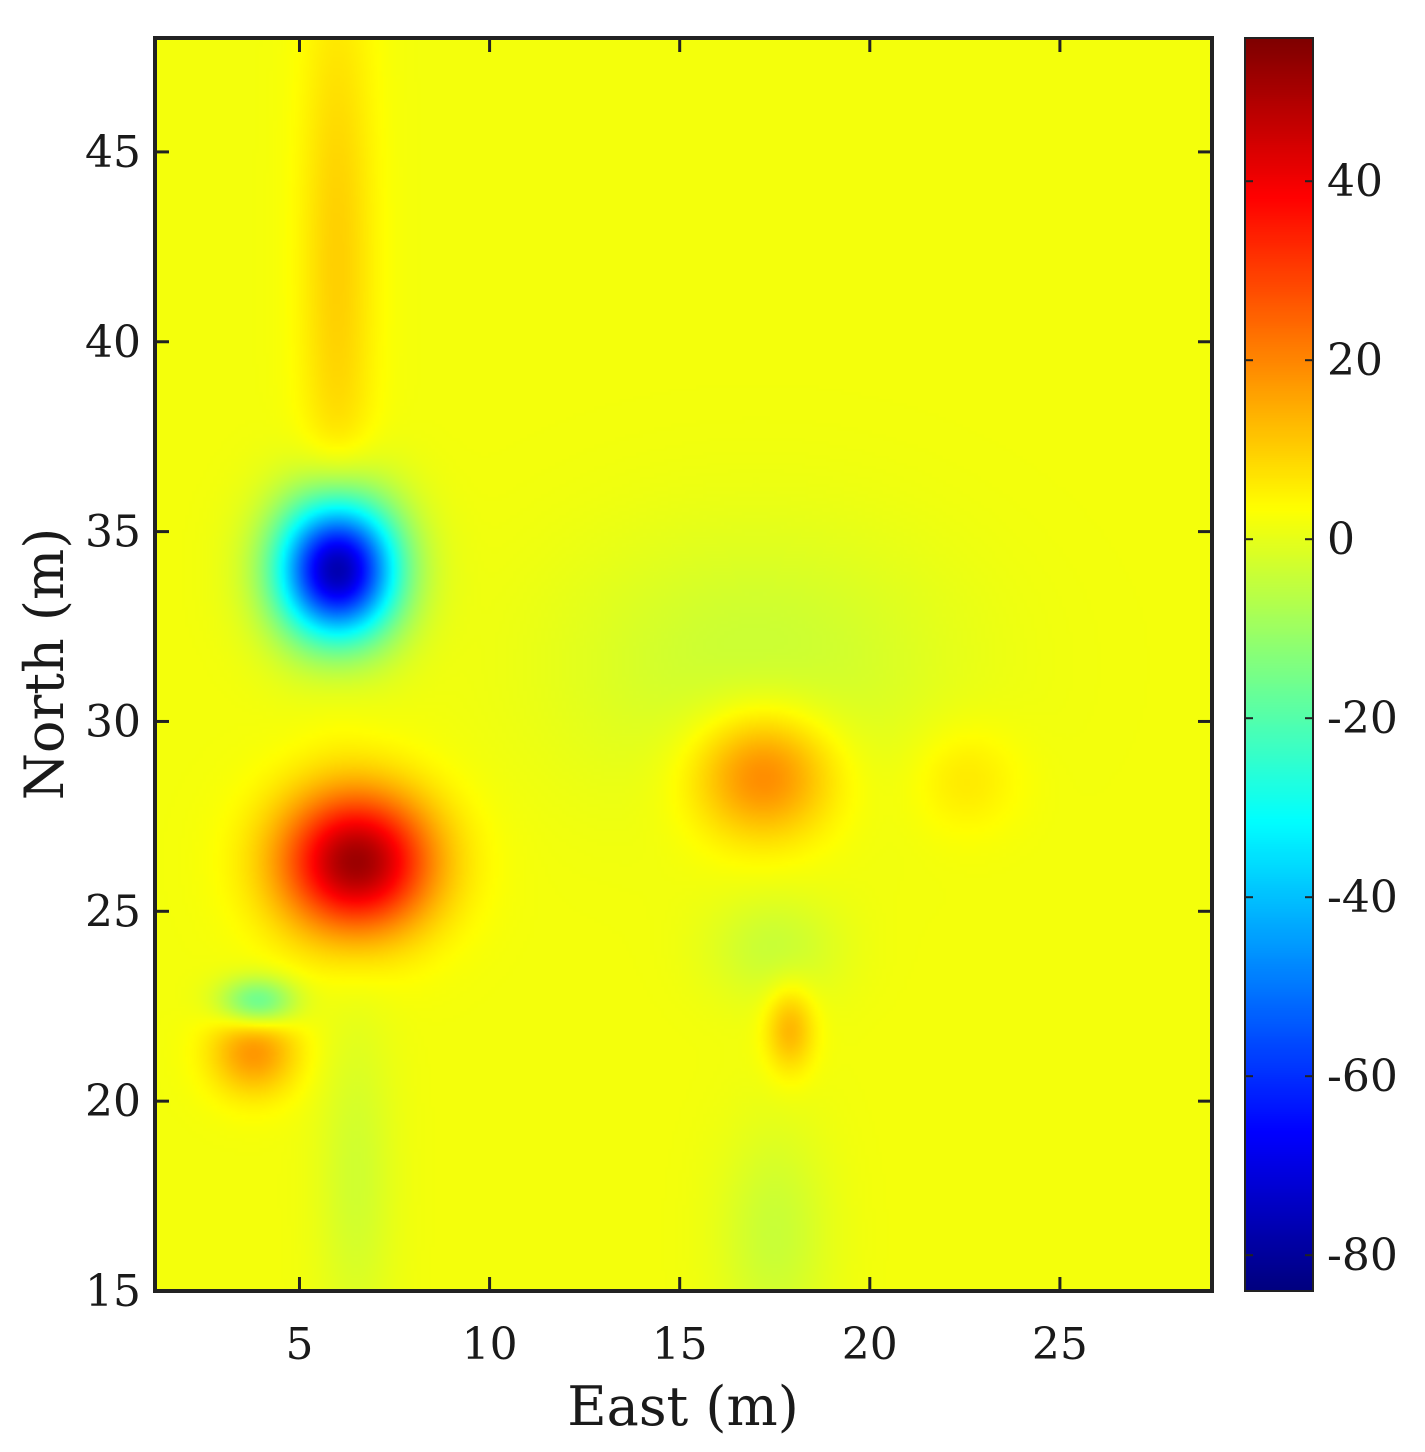  What do you see at coordinates (113, 721) in the screenshot?
I see `y-tick-label: 30` at bounding box center [113, 721].